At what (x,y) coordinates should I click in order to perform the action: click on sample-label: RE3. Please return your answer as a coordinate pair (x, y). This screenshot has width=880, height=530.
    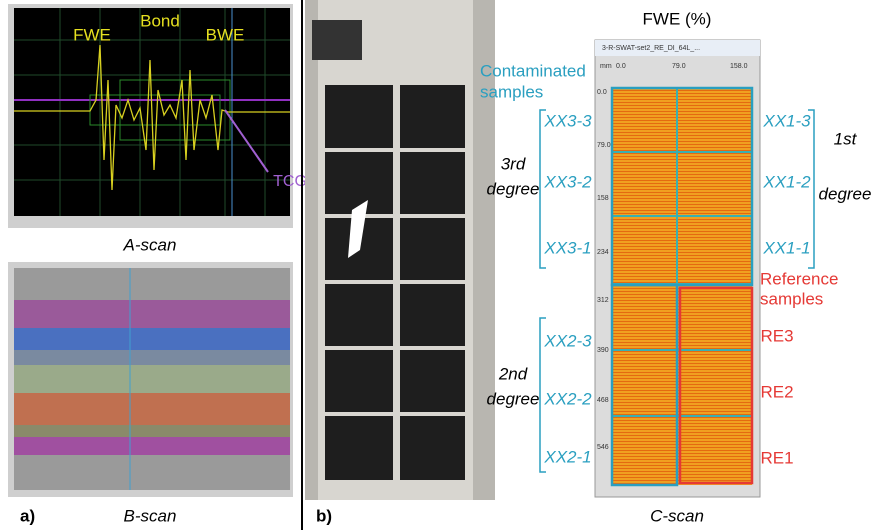
    Looking at the image, I should click on (776, 335).